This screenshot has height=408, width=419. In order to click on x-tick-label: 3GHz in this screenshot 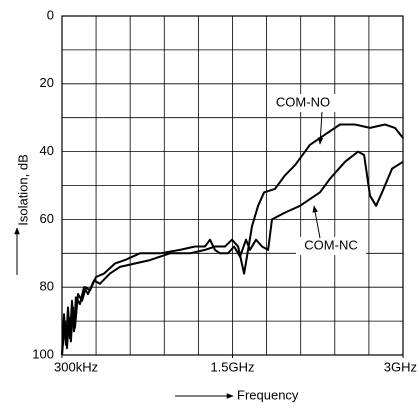, I will do `click(400, 366)`.